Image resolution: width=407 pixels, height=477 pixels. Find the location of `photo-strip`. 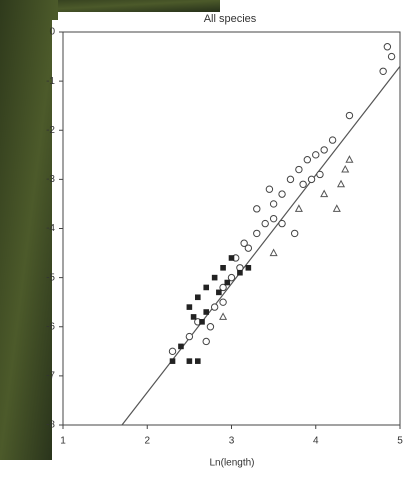

photo-strip is located at coordinates (29, 230).